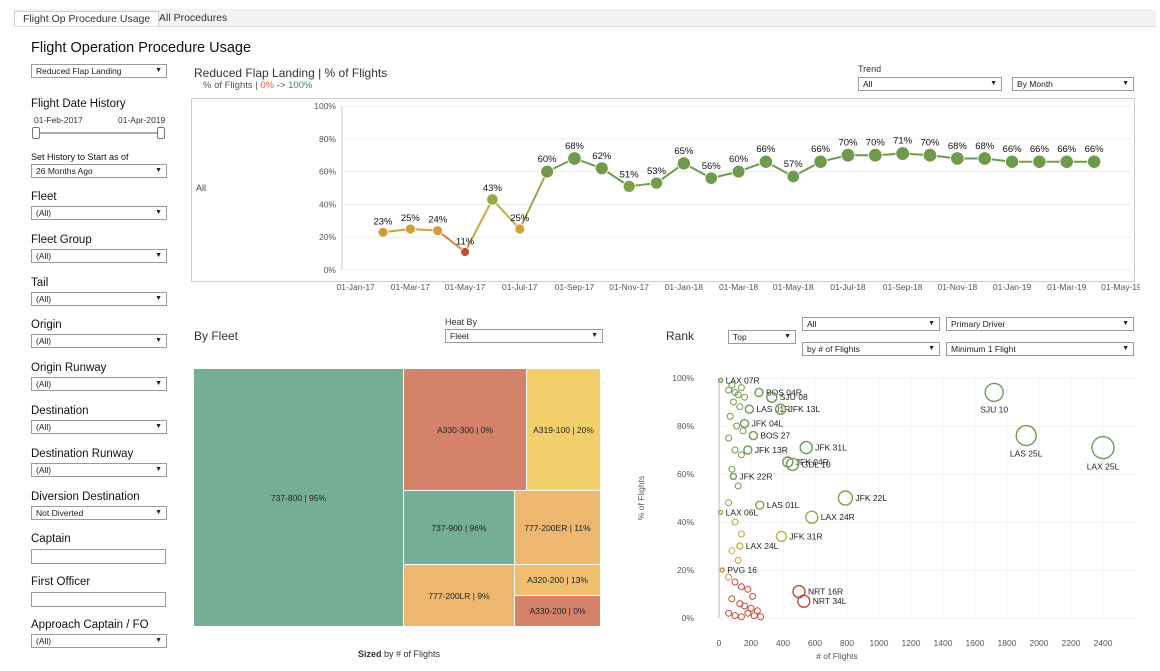 The width and height of the screenshot is (1160, 671). Describe the element at coordinates (719, 643) in the screenshot. I see `scatter-x-tick: 0` at that location.